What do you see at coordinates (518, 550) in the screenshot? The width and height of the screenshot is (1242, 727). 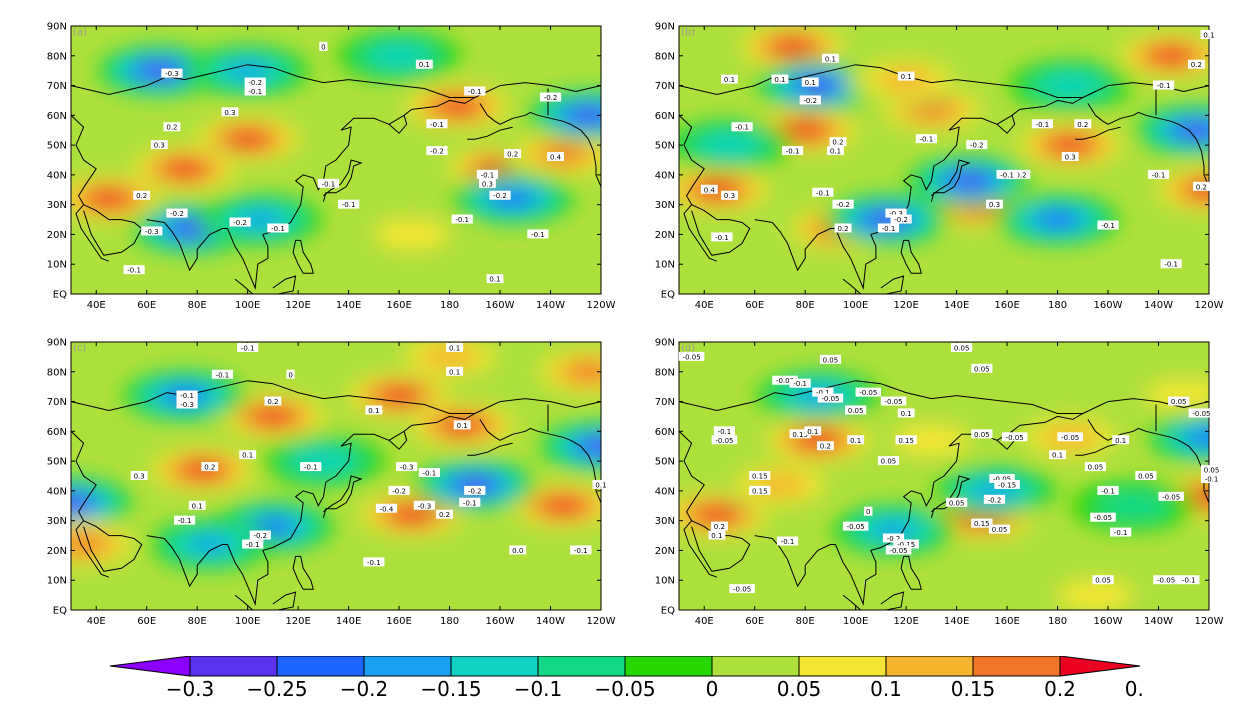 I see `contour-label: 0.0` at bounding box center [518, 550].